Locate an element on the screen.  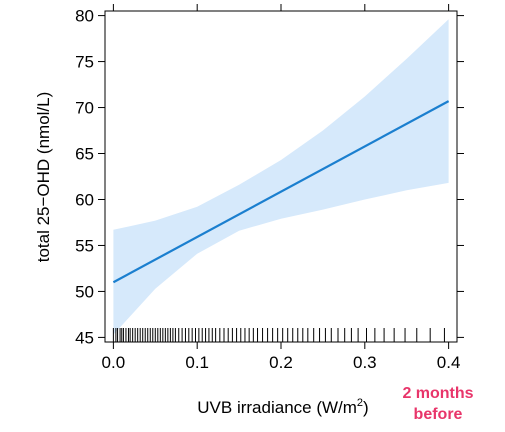
y-tick-label: 60 is located at coordinates (84, 199).